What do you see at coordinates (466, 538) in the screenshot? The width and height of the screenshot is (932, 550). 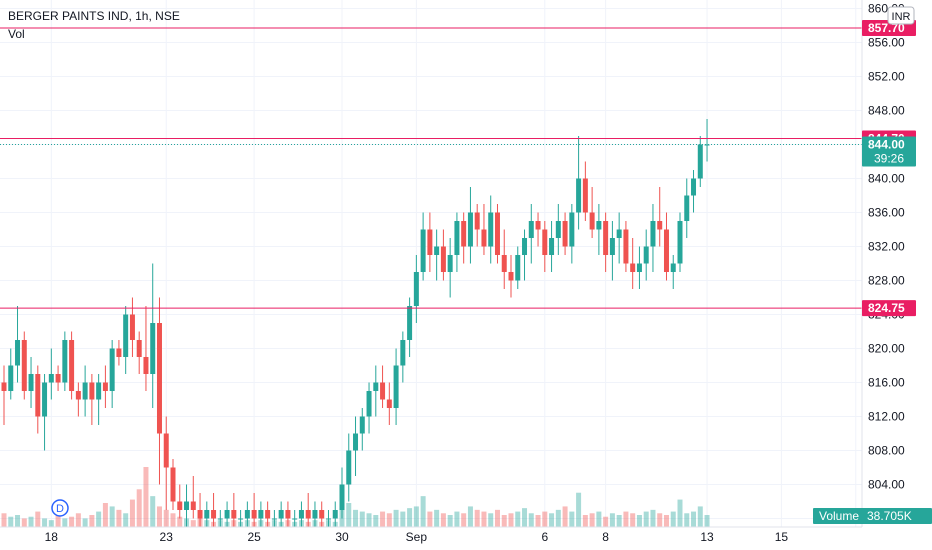 I see `time-axis` at bounding box center [466, 538].